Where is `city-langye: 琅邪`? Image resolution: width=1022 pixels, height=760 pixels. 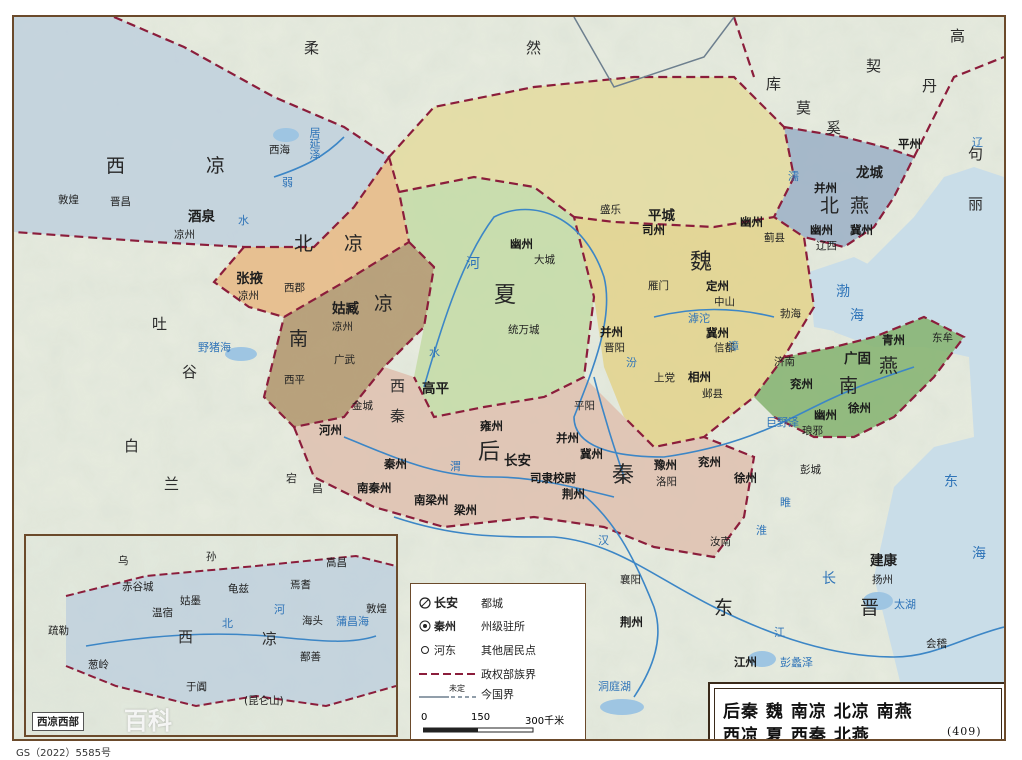
city-langye: 琅邪 is located at coordinates (812, 431).